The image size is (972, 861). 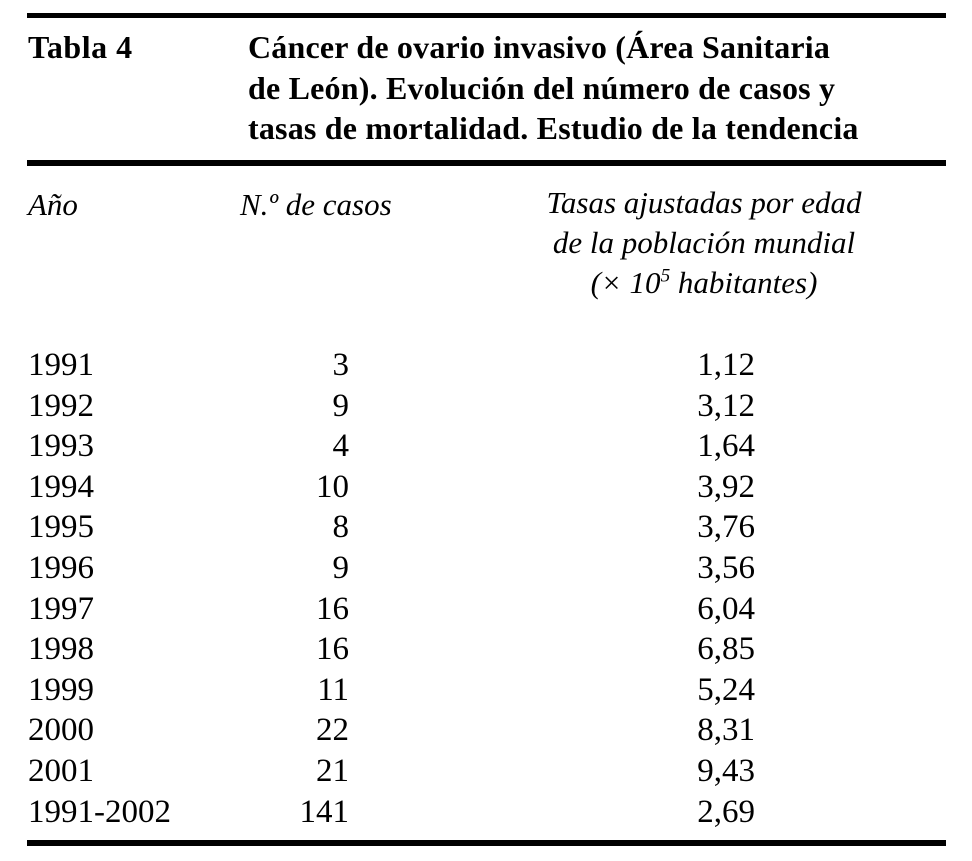 What do you see at coordinates (316, 204) in the screenshot?
I see `column-header-cases: N.º de casos` at bounding box center [316, 204].